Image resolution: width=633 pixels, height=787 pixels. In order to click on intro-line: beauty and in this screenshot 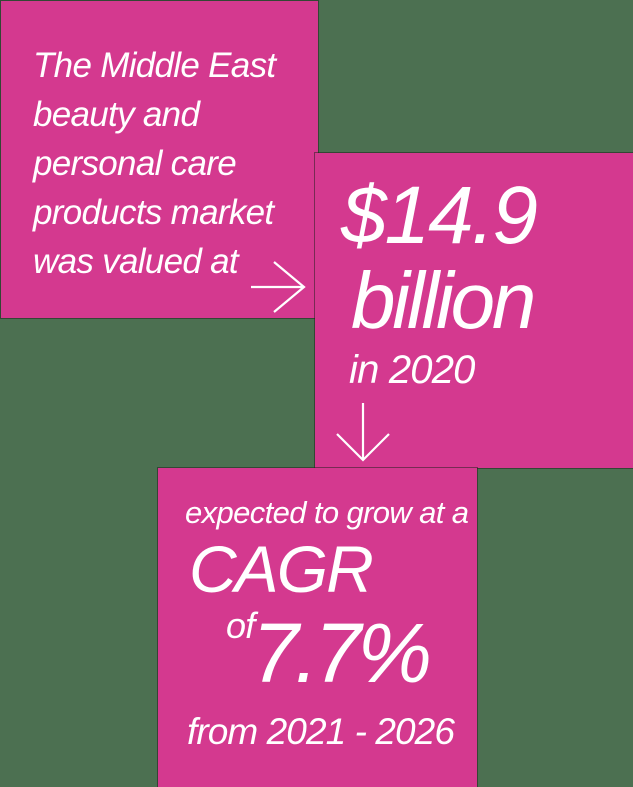, I will do `click(116, 114)`.